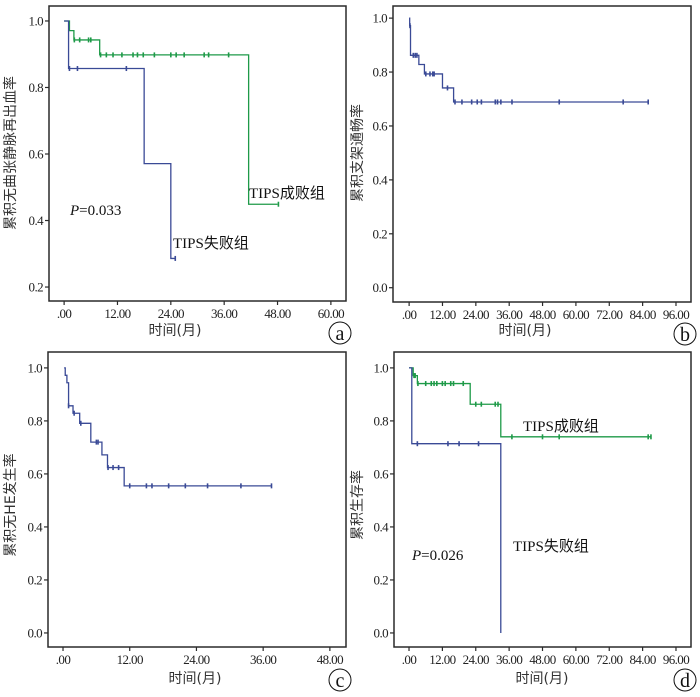 Image resolution: width=700 pixels, height=697 pixels. What do you see at coordinates (10, 153) in the screenshot?
I see `y-axis-label: 累积无曲张静脉再出血率` at bounding box center [10, 153].